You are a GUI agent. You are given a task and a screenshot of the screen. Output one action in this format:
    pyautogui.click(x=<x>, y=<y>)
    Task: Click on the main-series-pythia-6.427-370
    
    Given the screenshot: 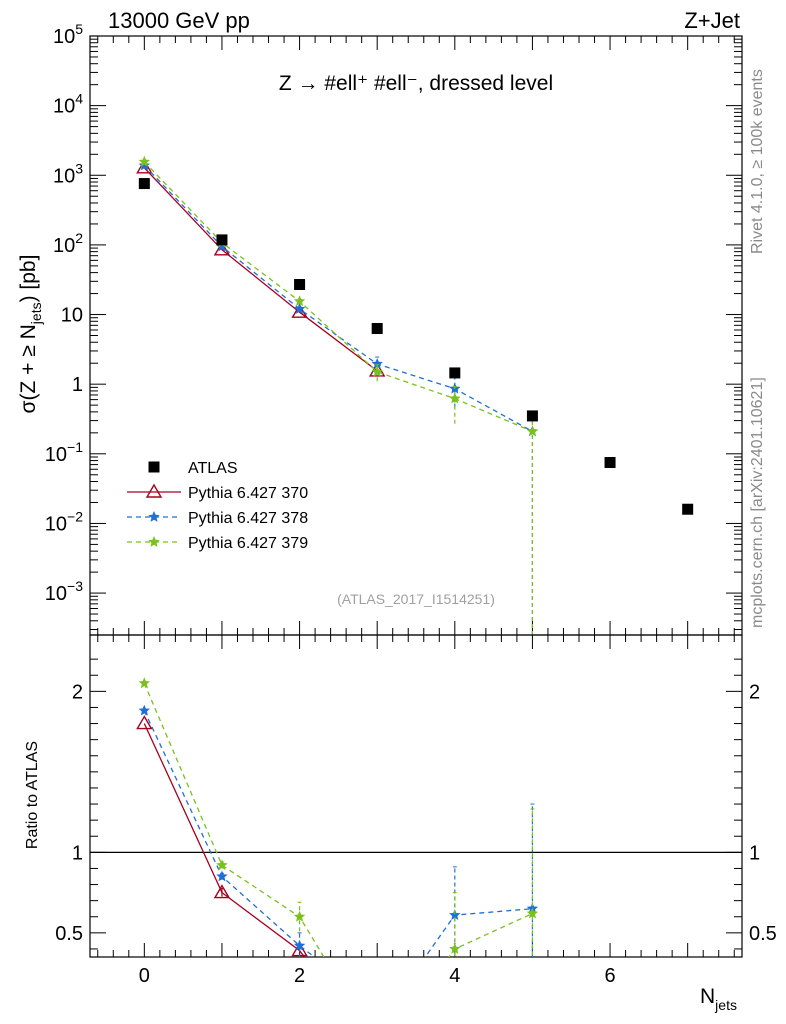 What is the action you would take?
    pyautogui.click(x=261, y=268)
    